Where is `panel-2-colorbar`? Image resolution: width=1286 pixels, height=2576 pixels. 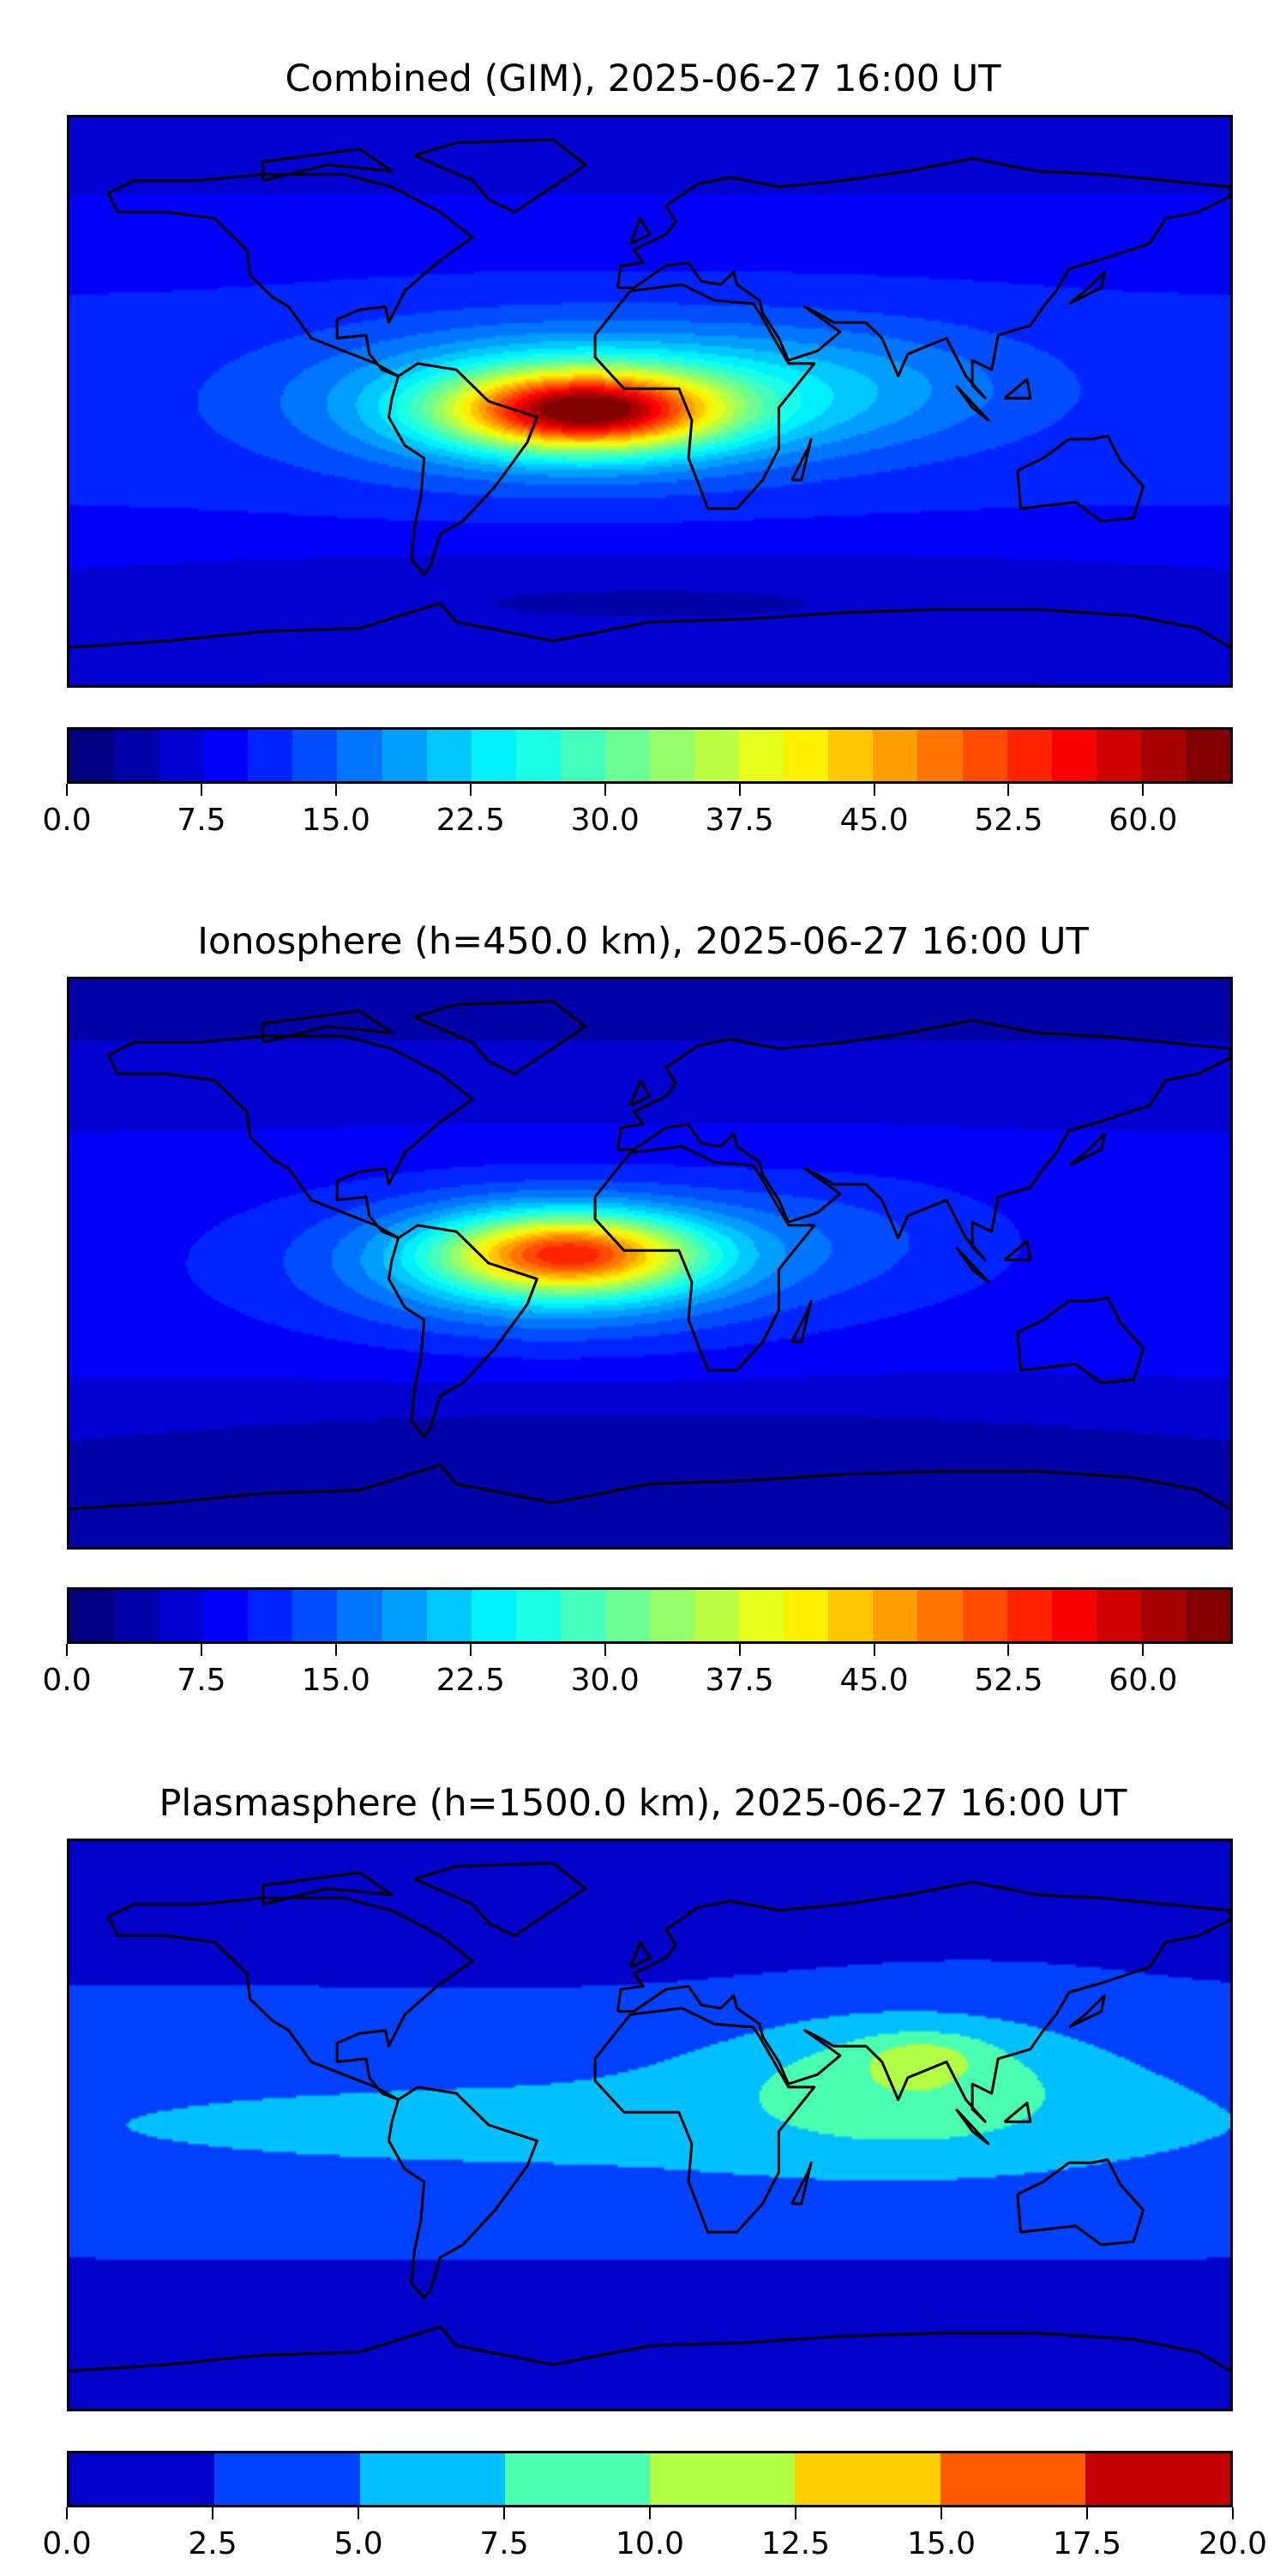 panel-2-colorbar is located at coordinates (650, 1615).